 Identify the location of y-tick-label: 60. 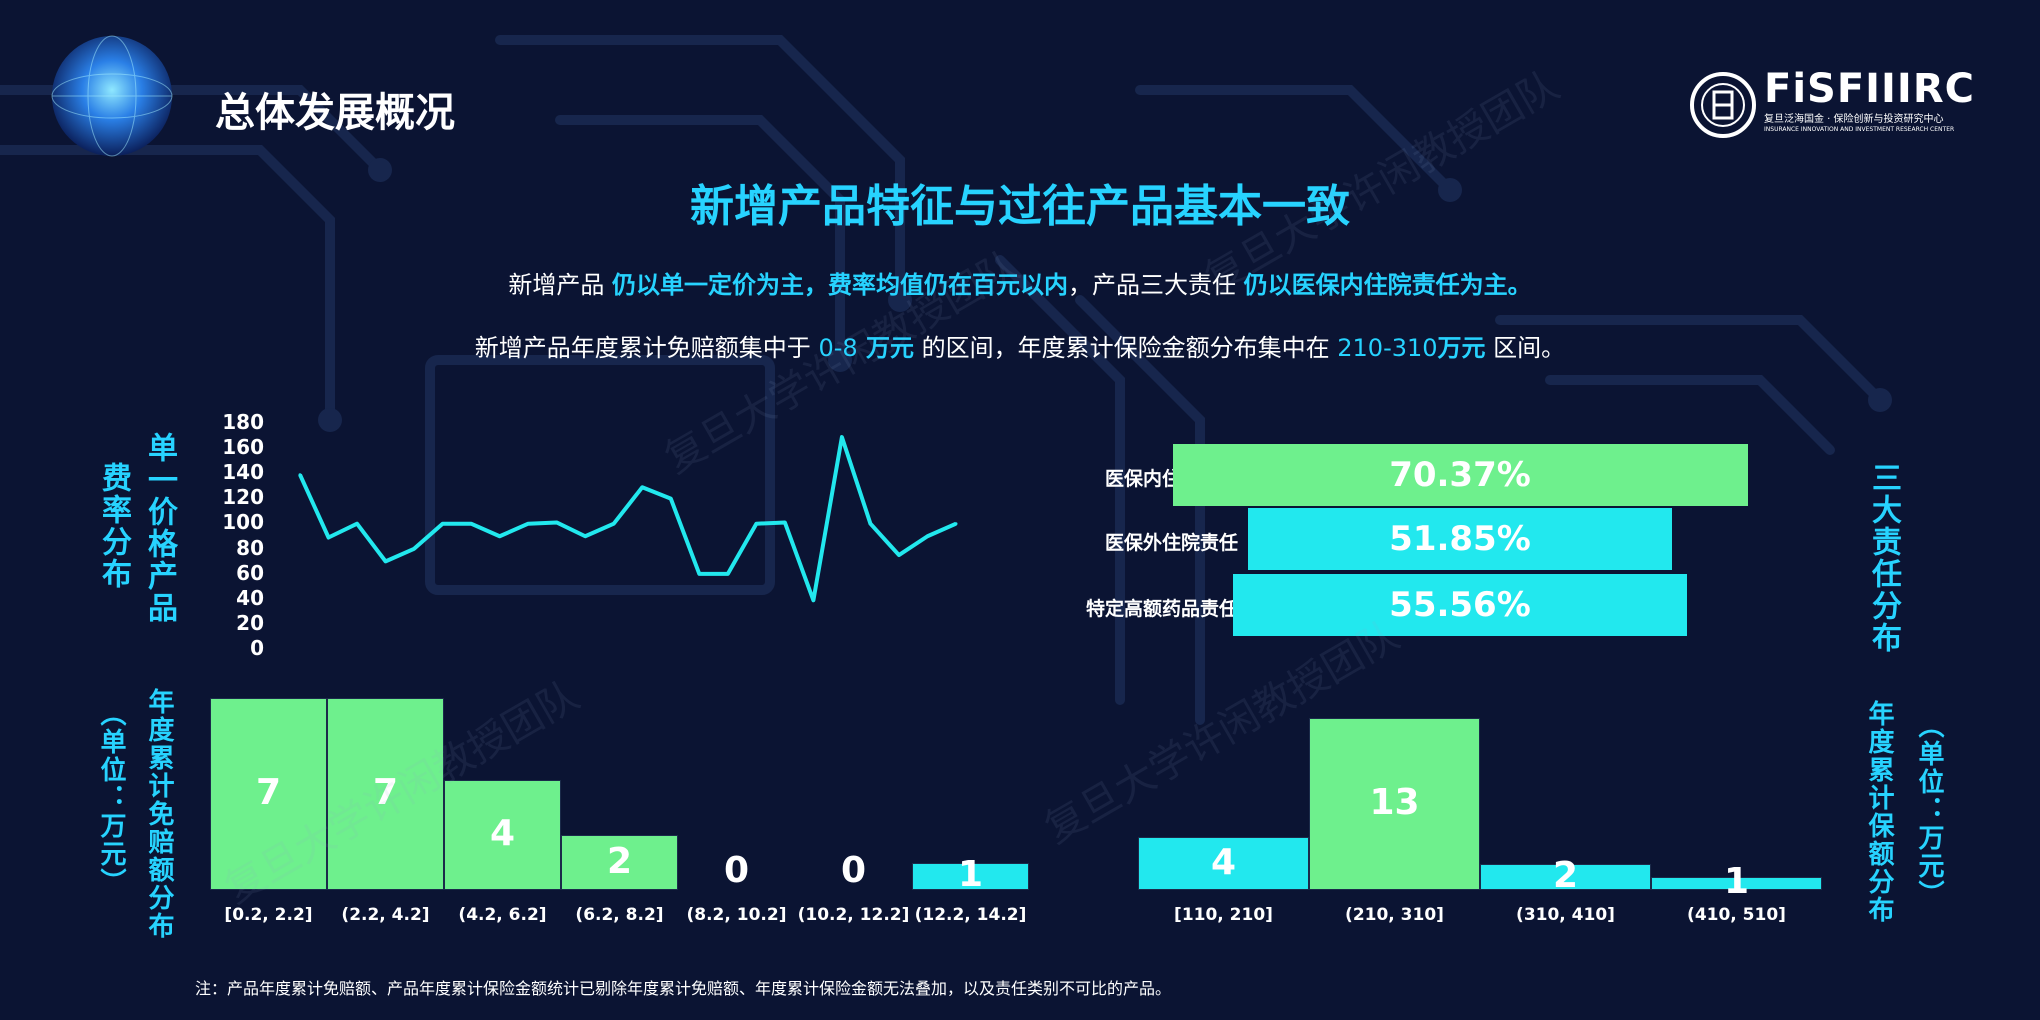
(250, 572).